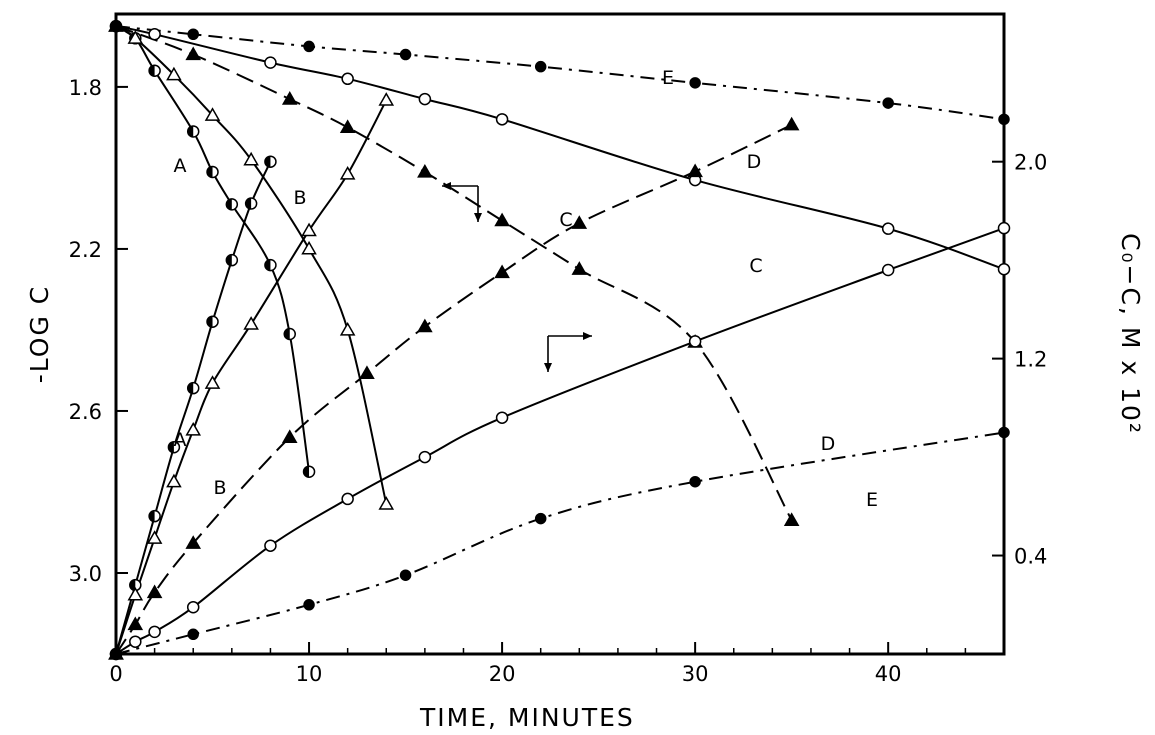 The height and width of the screenshot is (735, 1155). Describe the element at coordinates (1030, 557) in the screenshot. I see `right-tick-label: 0.4` at that location.